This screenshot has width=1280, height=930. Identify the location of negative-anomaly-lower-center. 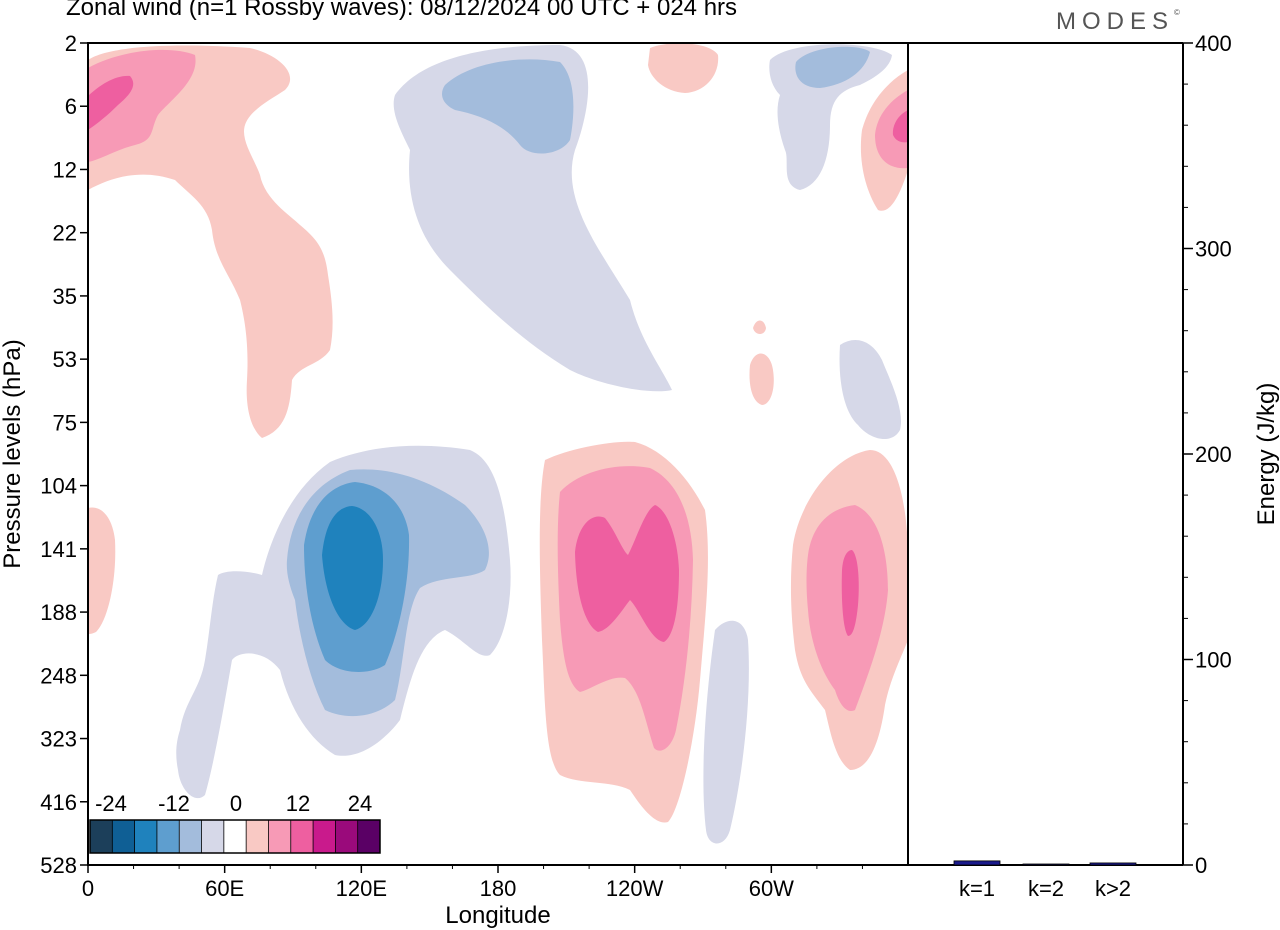
(726, 732).